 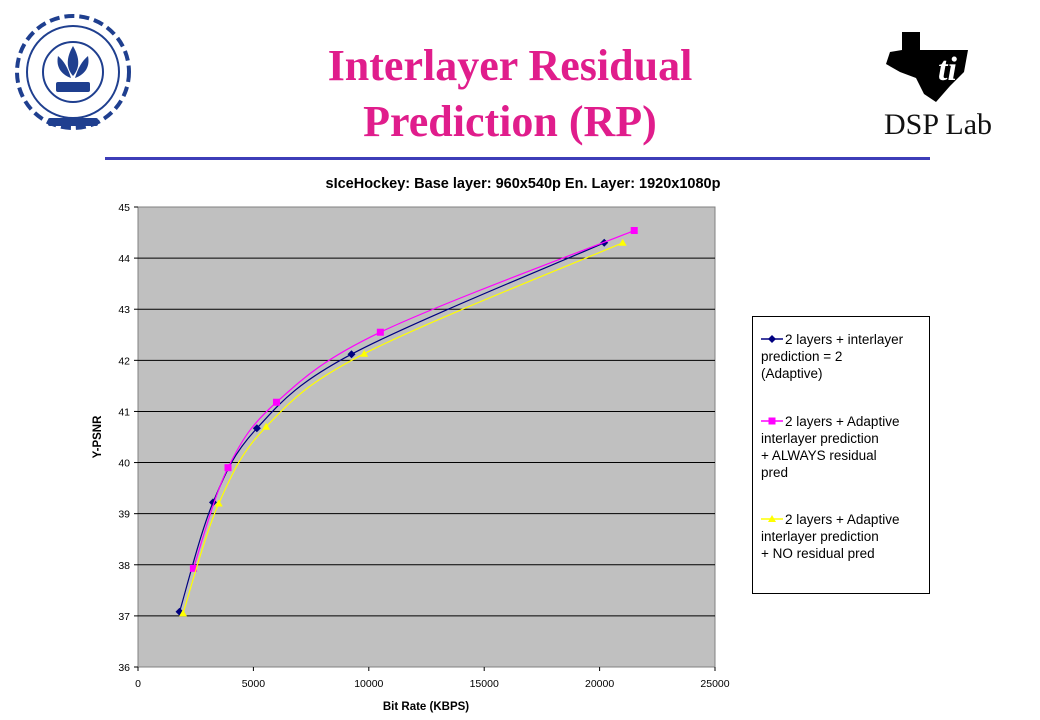 What do you see at coordinates (124, 464) in the screenshot?
I see `y-tick-label: 40` at bounding box center [124, 464].